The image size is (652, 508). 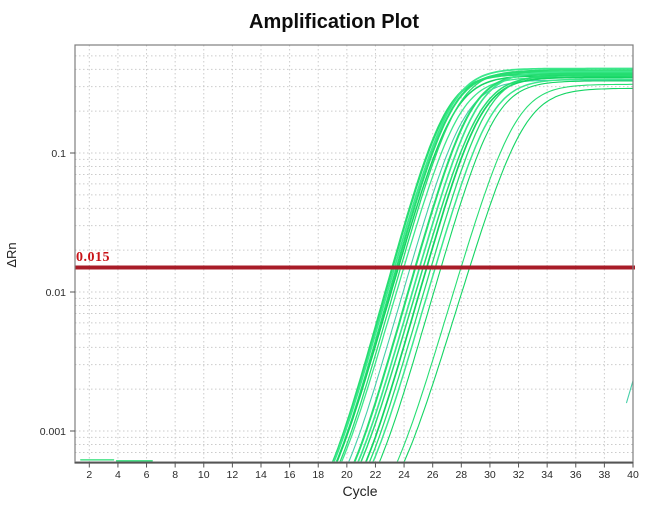 I want to click on x-tick-label: 24, so click(x=404, y=475).